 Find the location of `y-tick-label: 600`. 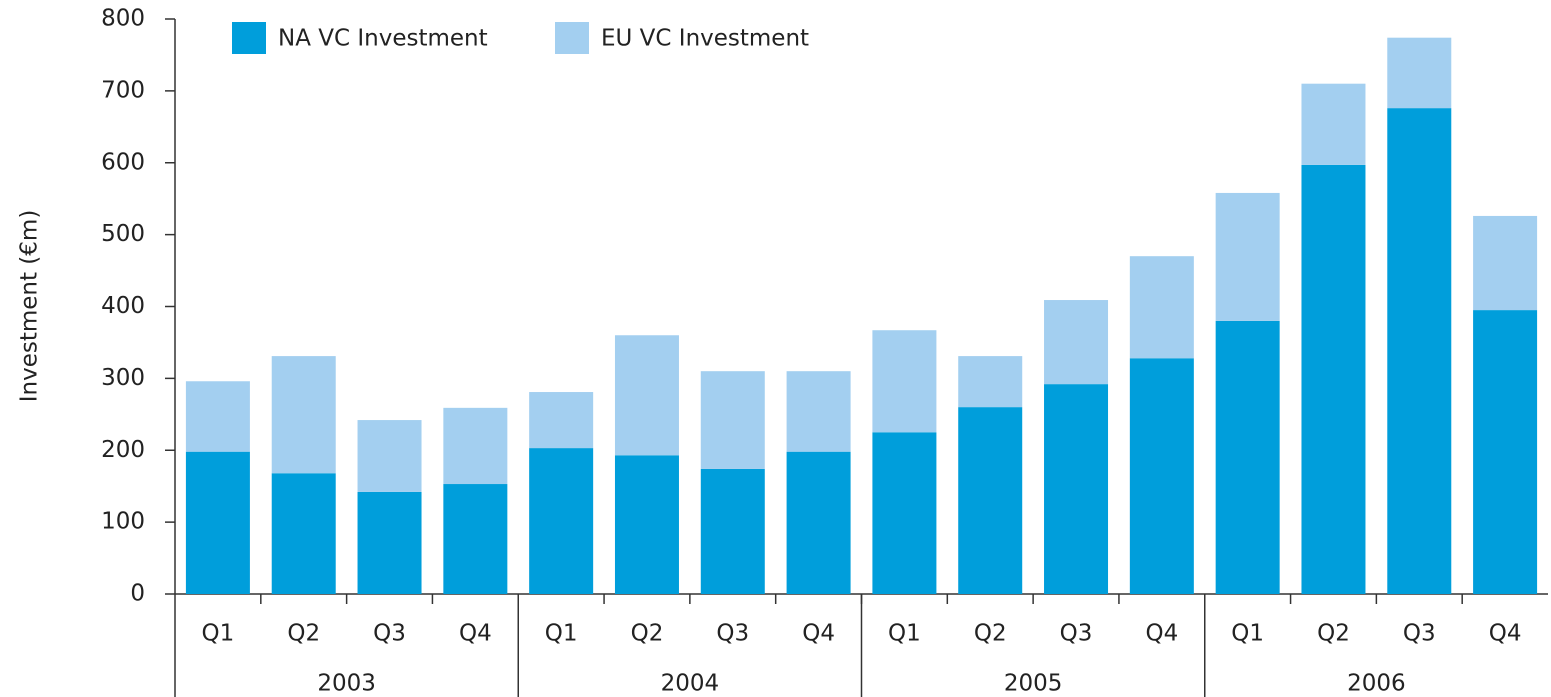

y-tick-label: 600 is located at coordinates (123, 162).